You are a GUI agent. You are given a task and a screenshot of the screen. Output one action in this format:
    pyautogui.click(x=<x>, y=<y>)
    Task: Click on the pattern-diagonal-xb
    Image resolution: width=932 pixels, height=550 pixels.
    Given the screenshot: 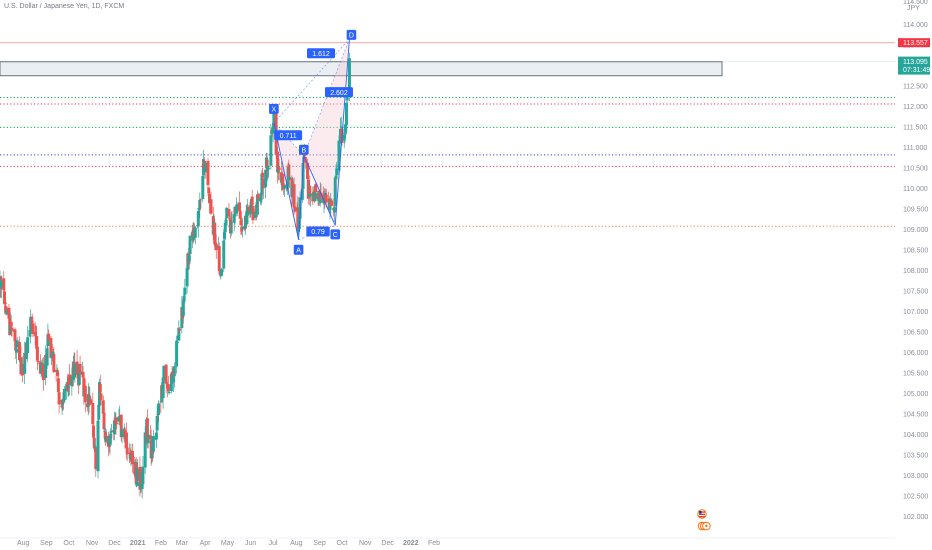 What is the action you would take?
    pyautogui.click(x=289, y=139)
    